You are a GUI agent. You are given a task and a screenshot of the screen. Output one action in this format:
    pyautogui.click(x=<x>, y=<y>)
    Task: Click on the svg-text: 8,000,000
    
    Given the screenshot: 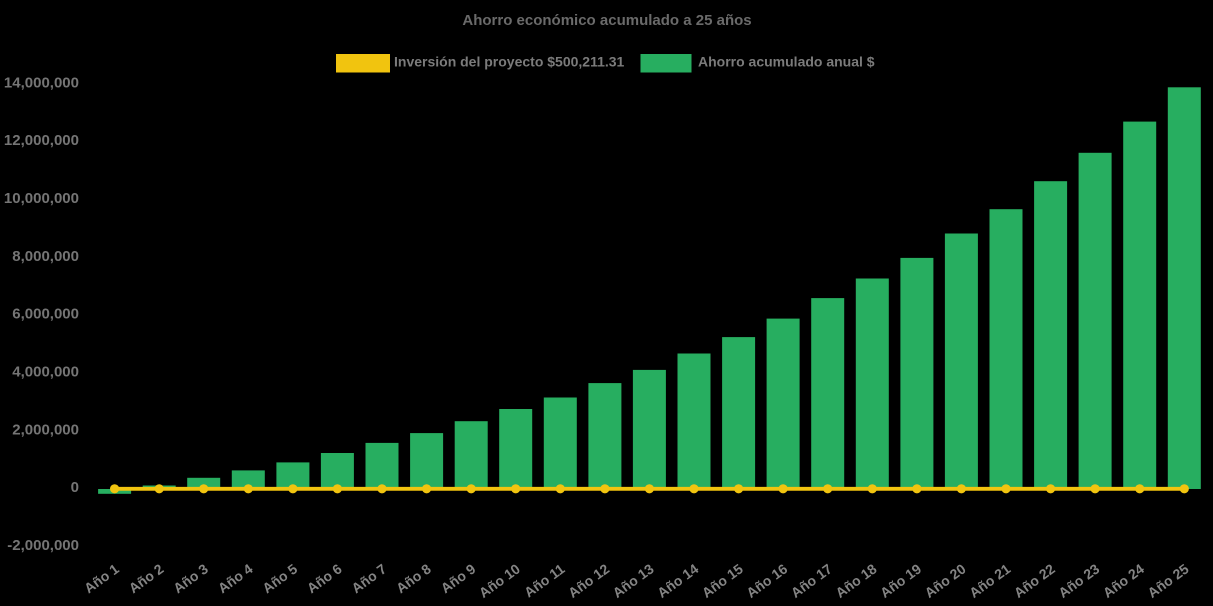 What is the action you would take?
    pyautogui.click(x=45, y=256)
    